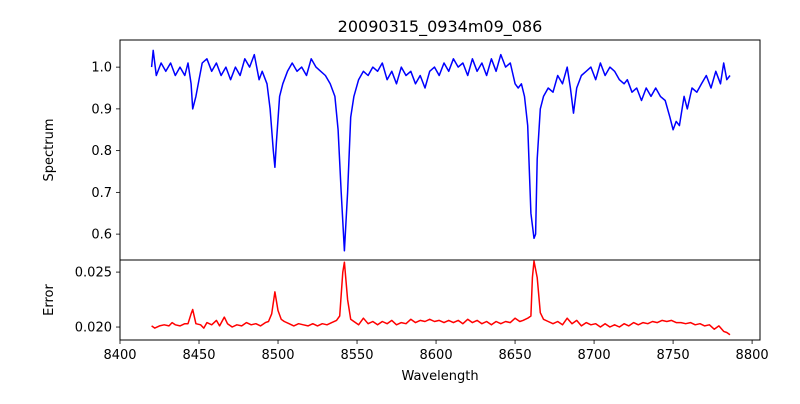  I want to click on error-y-tick-label: 0.020, so click(93, 328).